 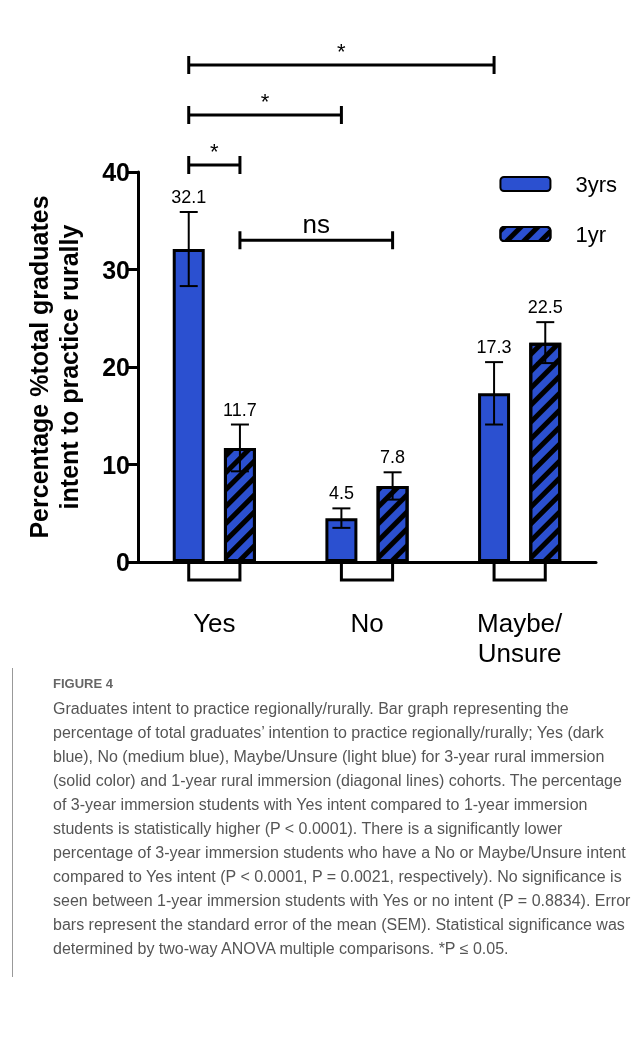 I want to click on data-label: 11.7, so click(x=240, y=409).